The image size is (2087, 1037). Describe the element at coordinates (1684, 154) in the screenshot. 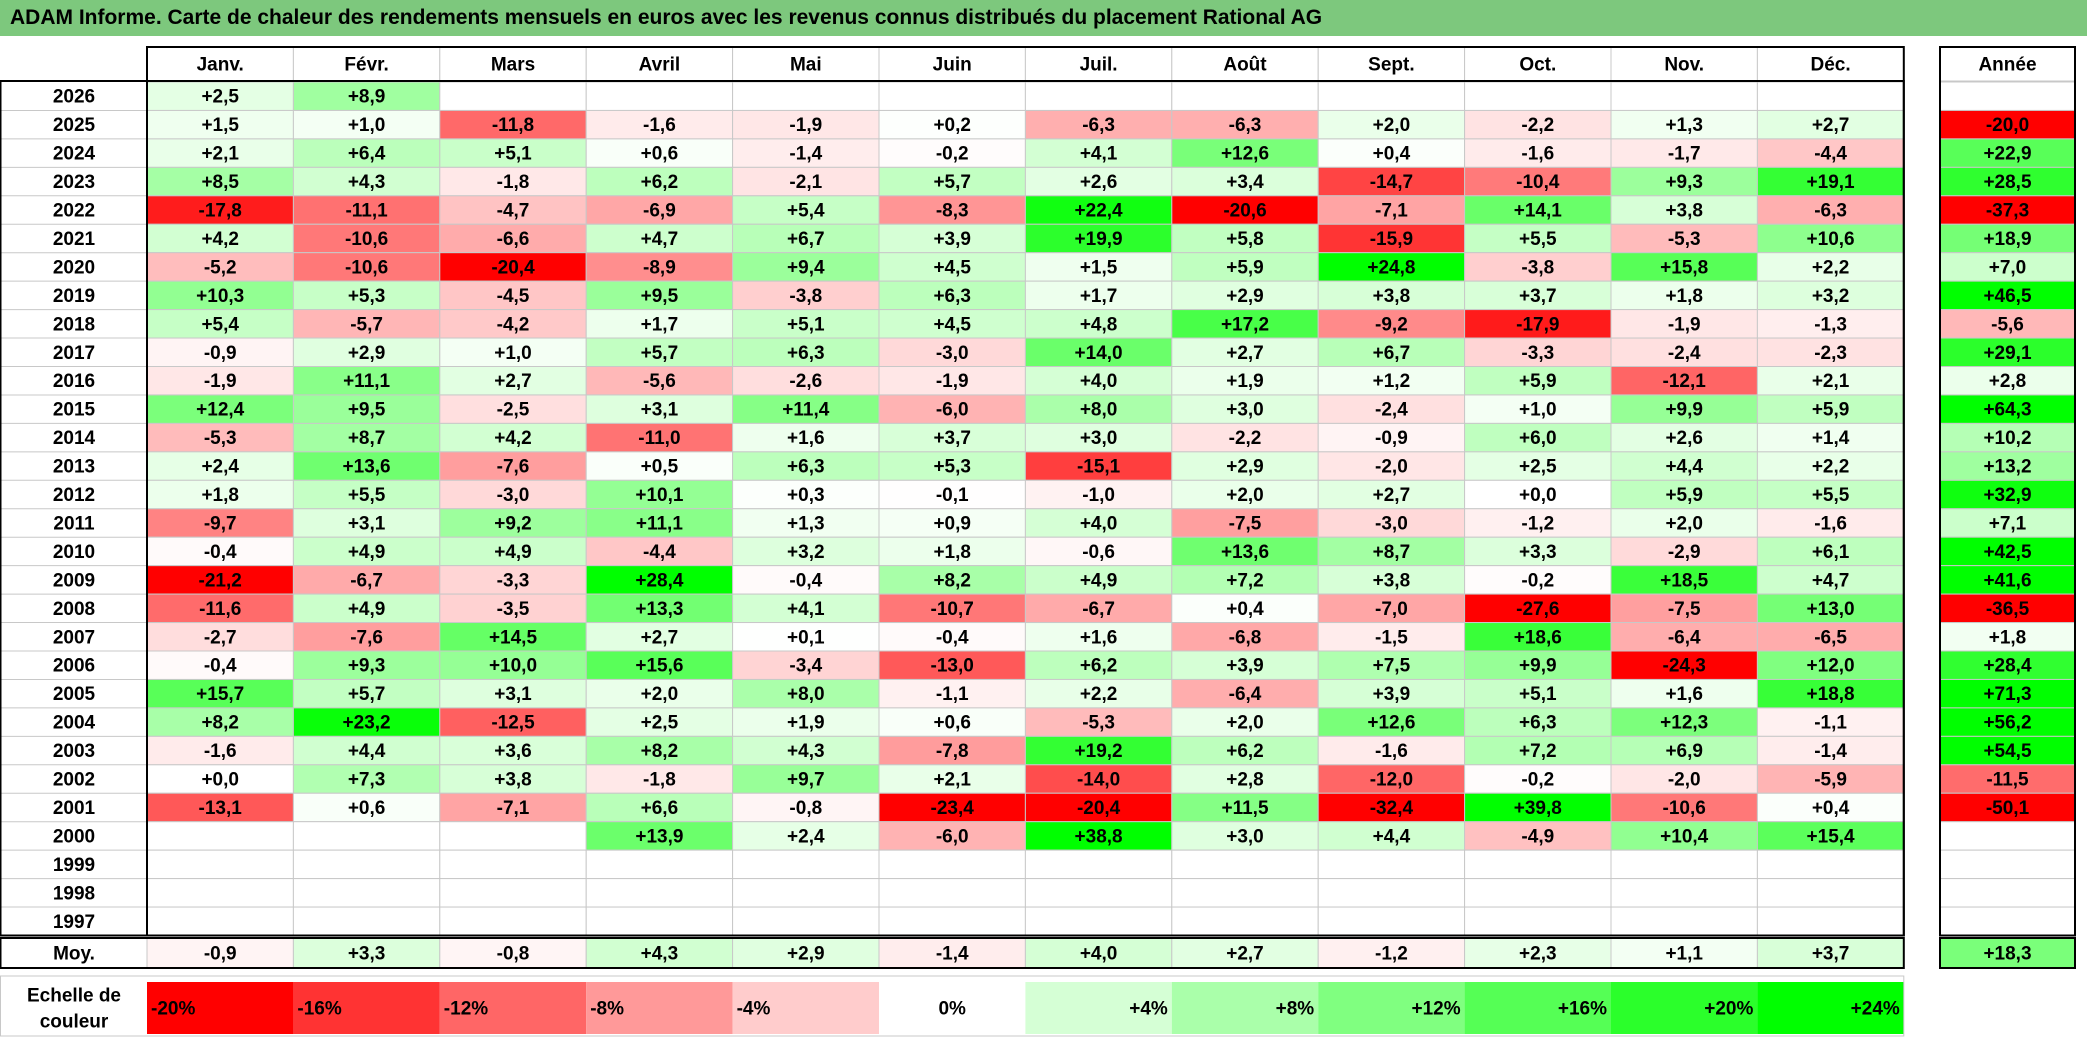

I see `cell-value-label: -1,7` at that location.